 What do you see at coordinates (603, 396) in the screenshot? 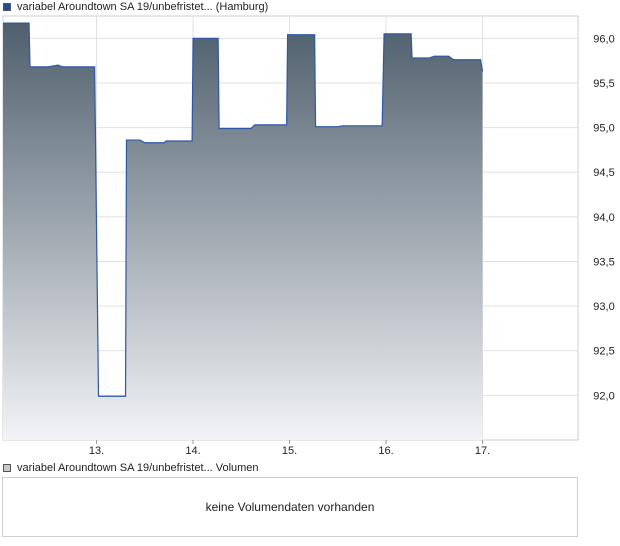
I see `y-tick-label: 92,0` at bounding box center [603, 396].